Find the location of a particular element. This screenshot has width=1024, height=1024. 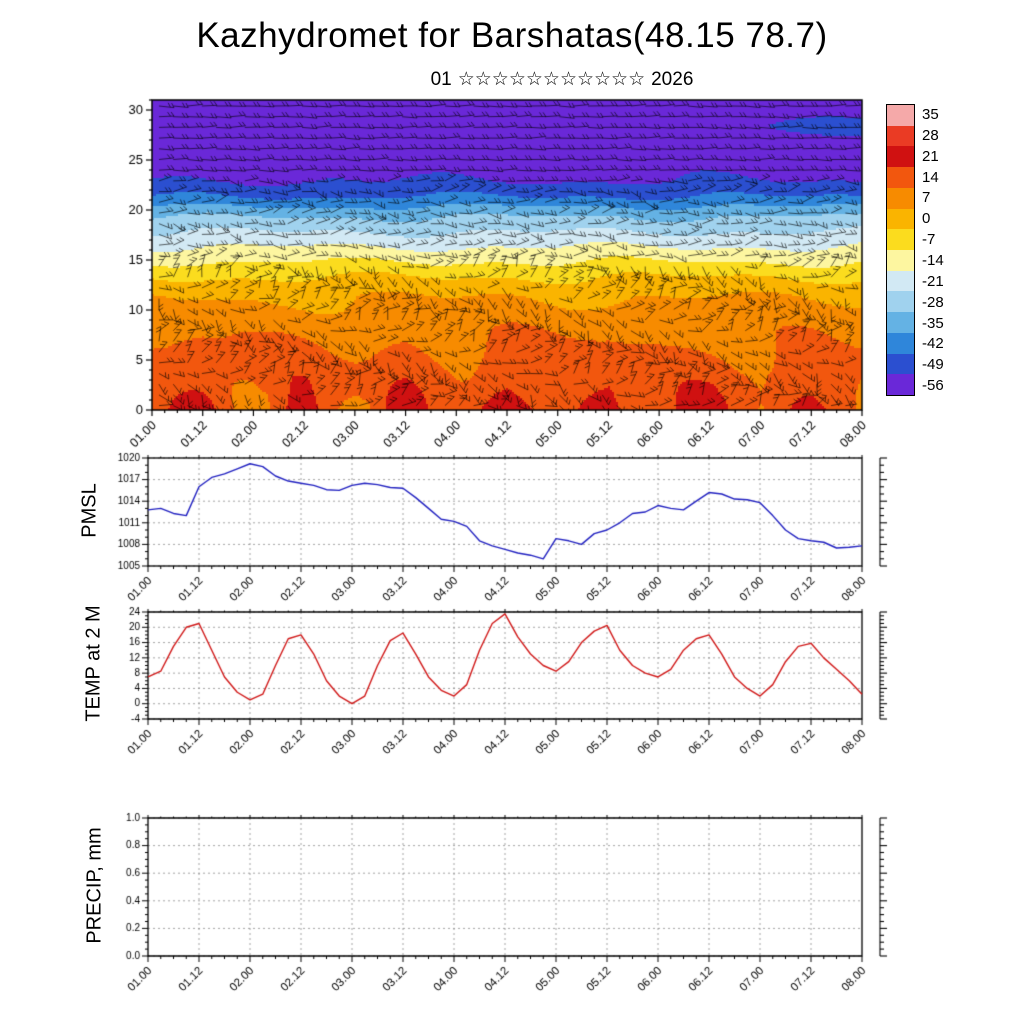

colorbar-tick-label: -28 is located at coordinates (933, 302).